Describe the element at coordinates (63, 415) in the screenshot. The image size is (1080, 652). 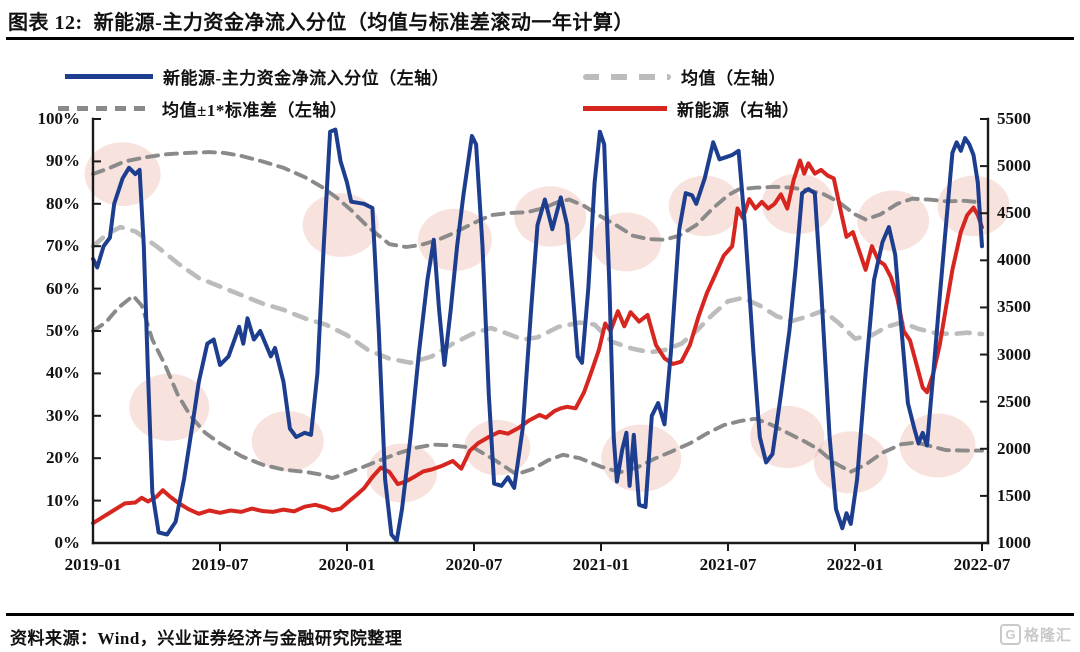
I see `y-axis-label-left: 30%` at that location.